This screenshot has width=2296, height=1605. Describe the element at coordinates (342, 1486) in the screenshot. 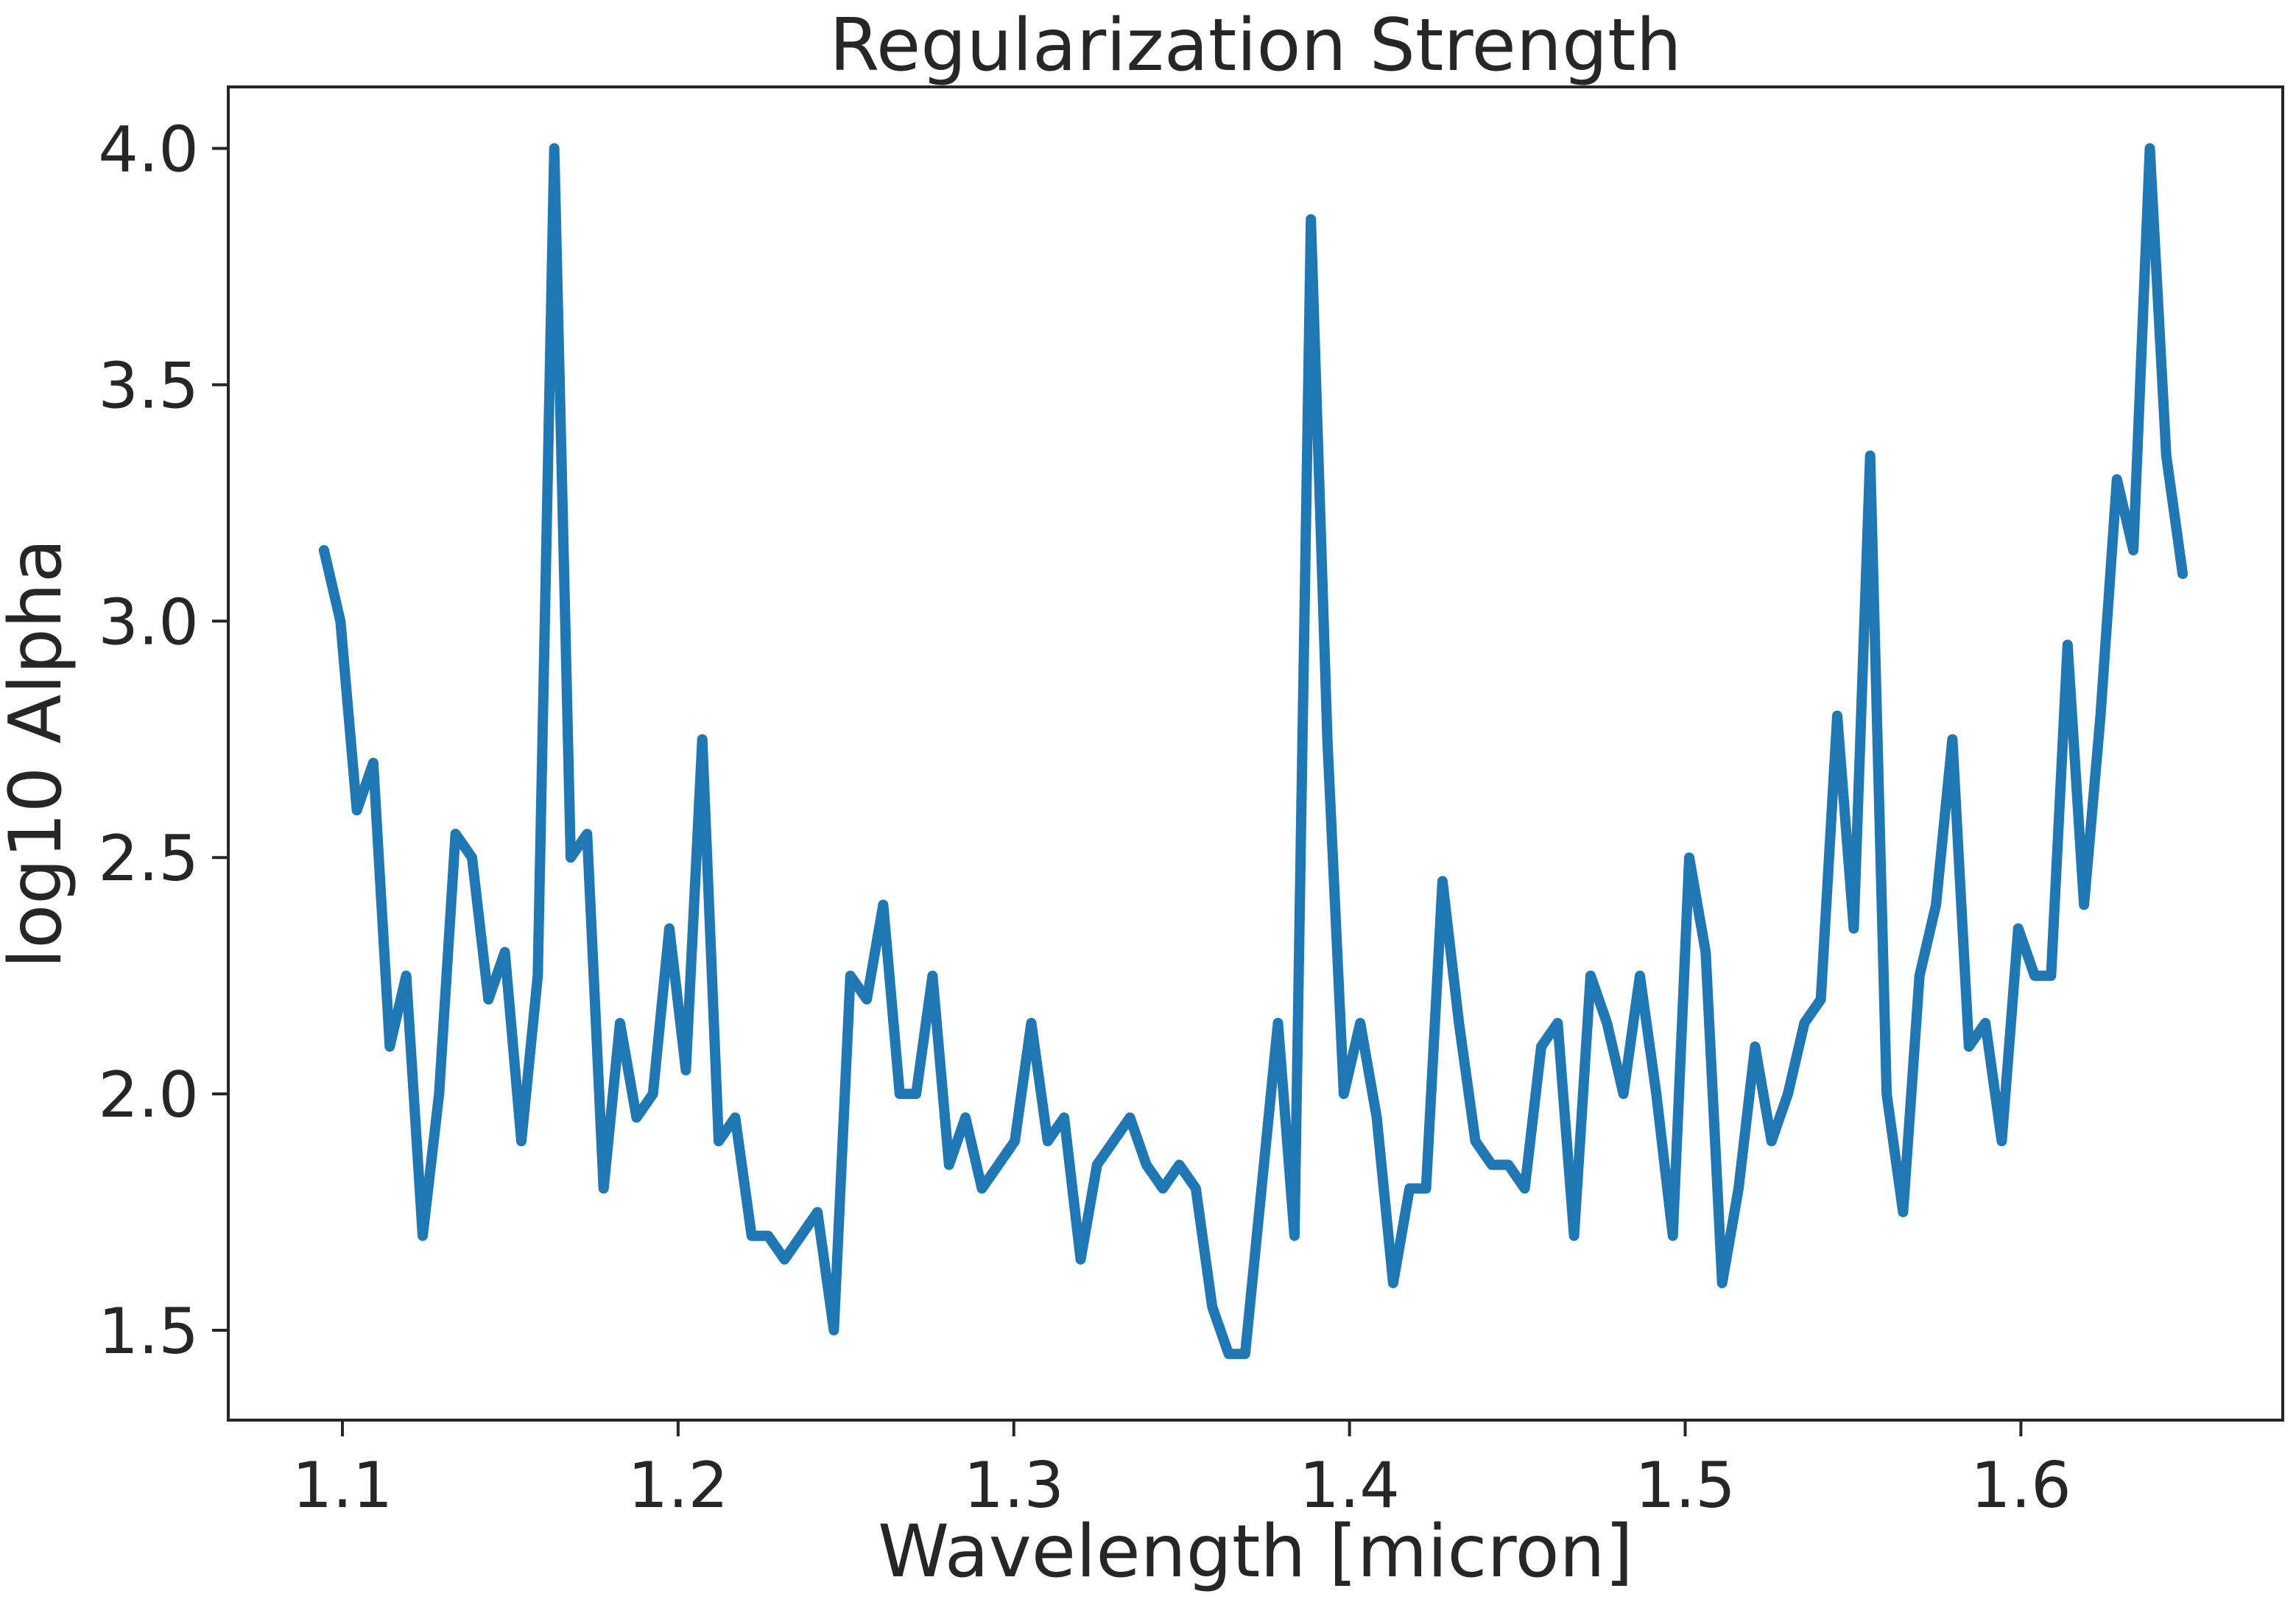

I see `x-tick-label: 1.1` at that location.